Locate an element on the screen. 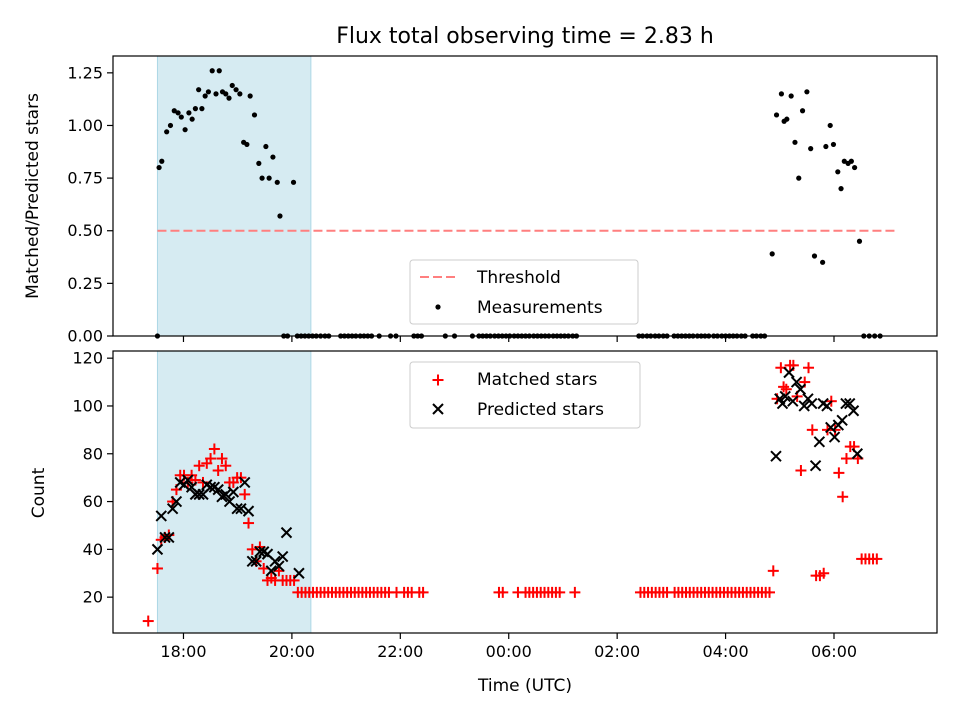 The height and width of the screenshot is (724, 960). legend-measurements-label: Measurements is located at coordinates (540, 308).